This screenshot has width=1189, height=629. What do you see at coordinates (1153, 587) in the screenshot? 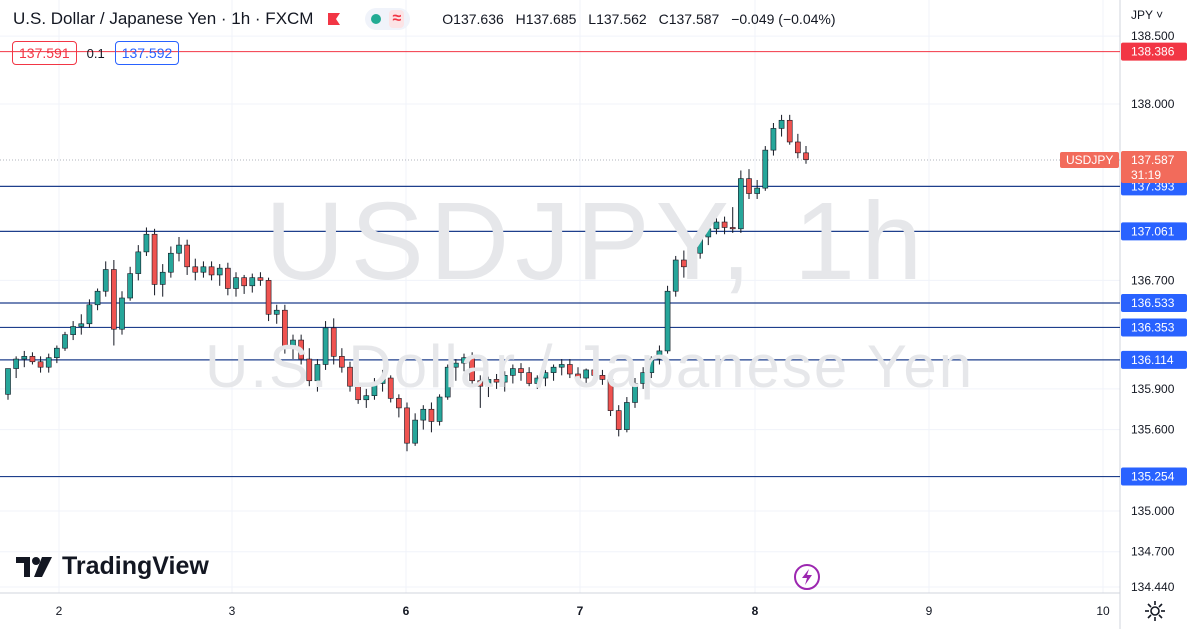
I see `price-tick-label: 134.440` at bounding box center [1153, 587].